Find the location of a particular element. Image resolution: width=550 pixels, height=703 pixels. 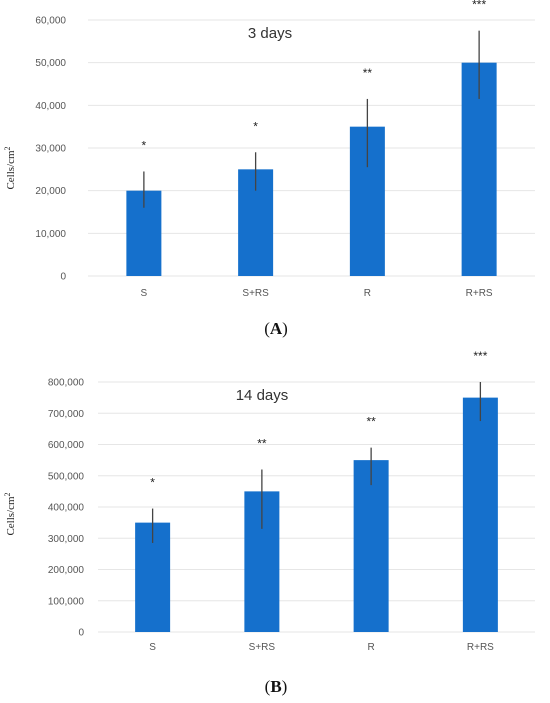

y-tick-label: 300,000 is located at coordinates (66, 539).